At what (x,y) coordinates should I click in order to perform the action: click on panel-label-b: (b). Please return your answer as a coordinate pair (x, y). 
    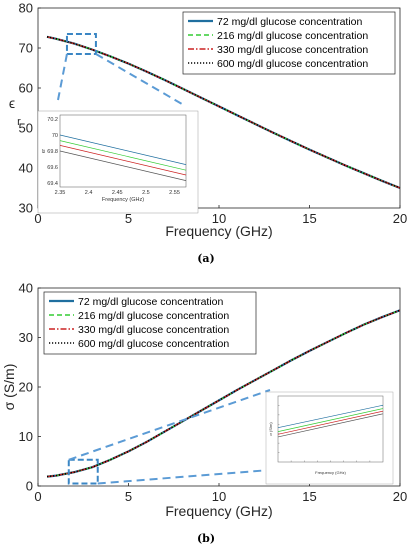
    Looking at the image, I should click on (206, 538).